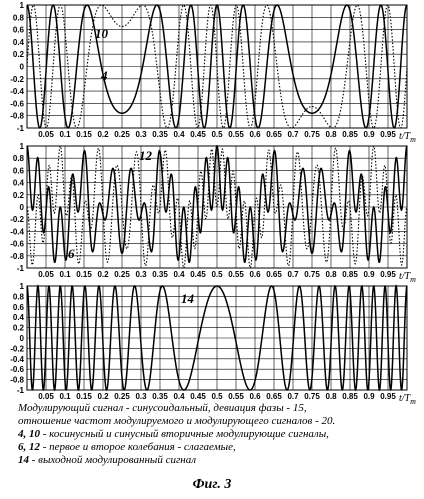 The height and width of the screenshot is (499, 424). I want to click on series-label-6: 6, so click(71, 253).